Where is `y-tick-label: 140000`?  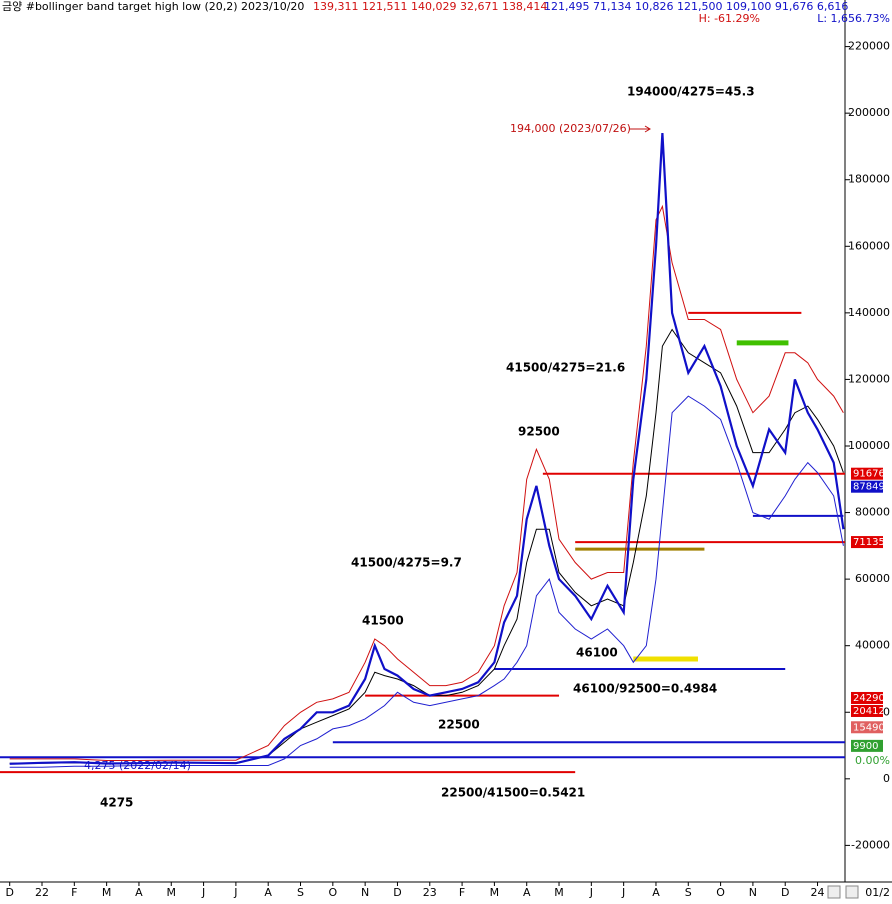 y-tick-label: 140000 is located at coordinates (869, 312).